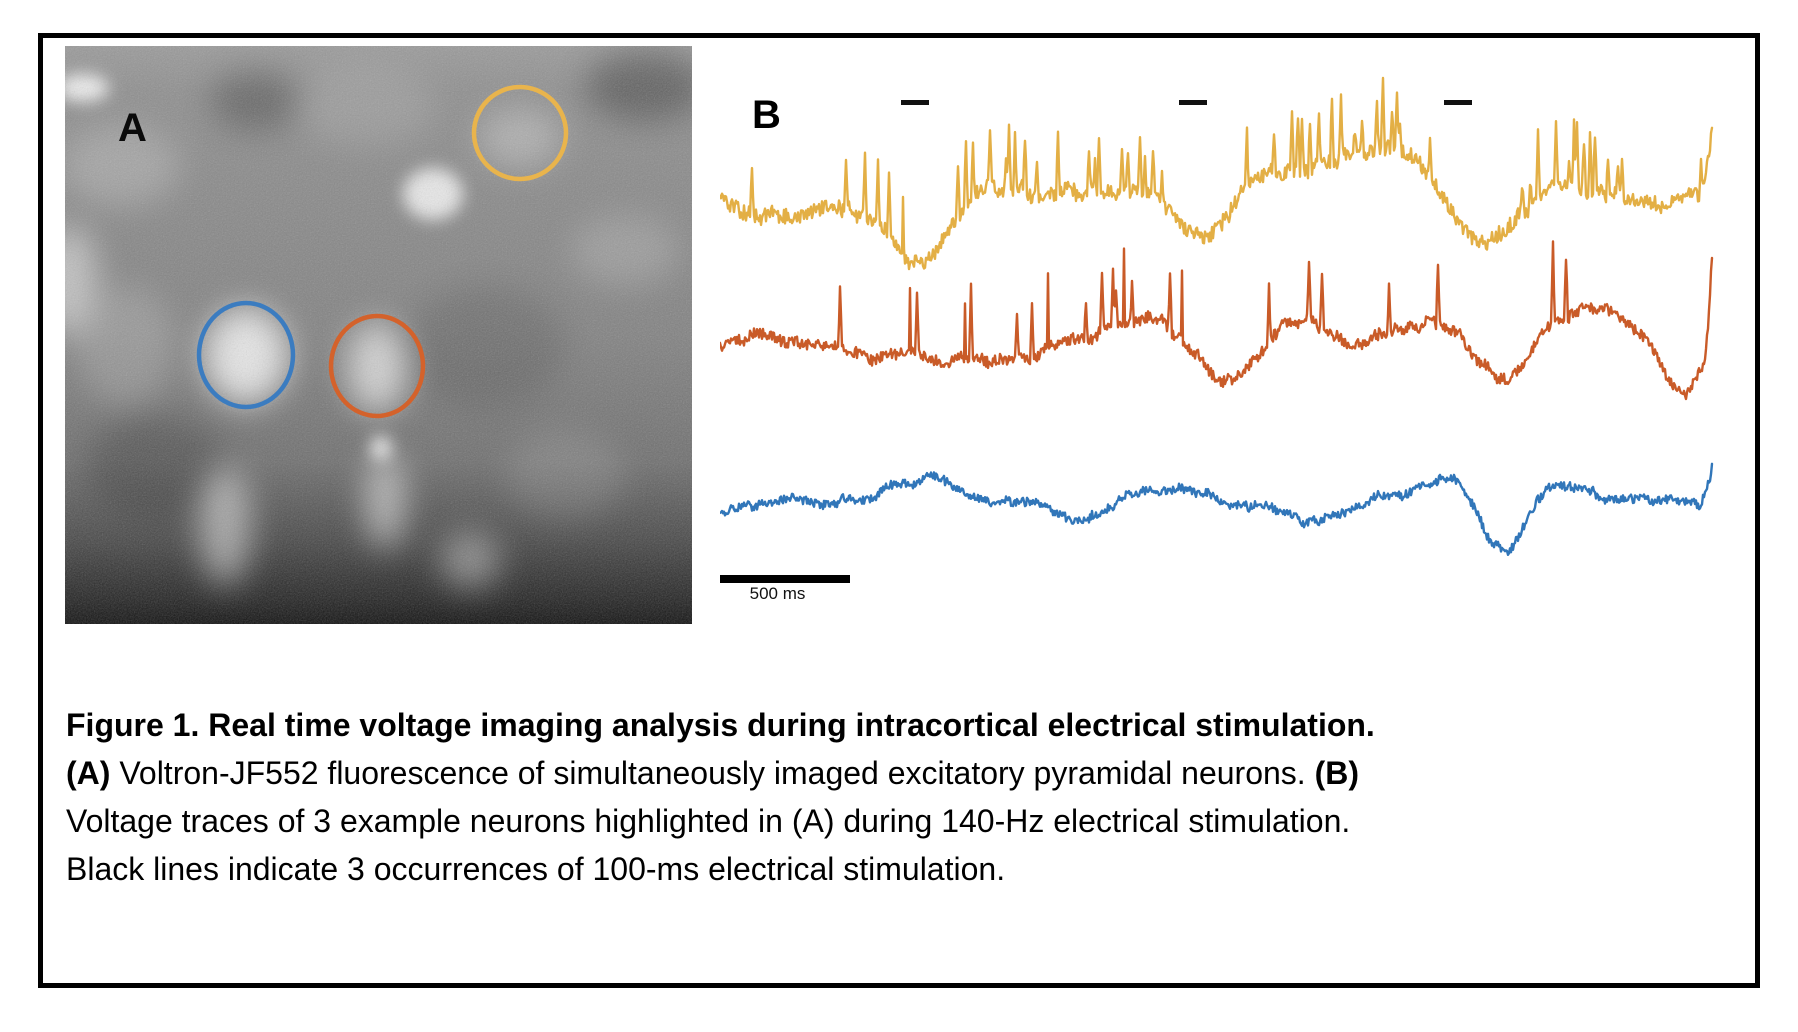  I want to click on neuron-roi-circles, so click(382, 251).